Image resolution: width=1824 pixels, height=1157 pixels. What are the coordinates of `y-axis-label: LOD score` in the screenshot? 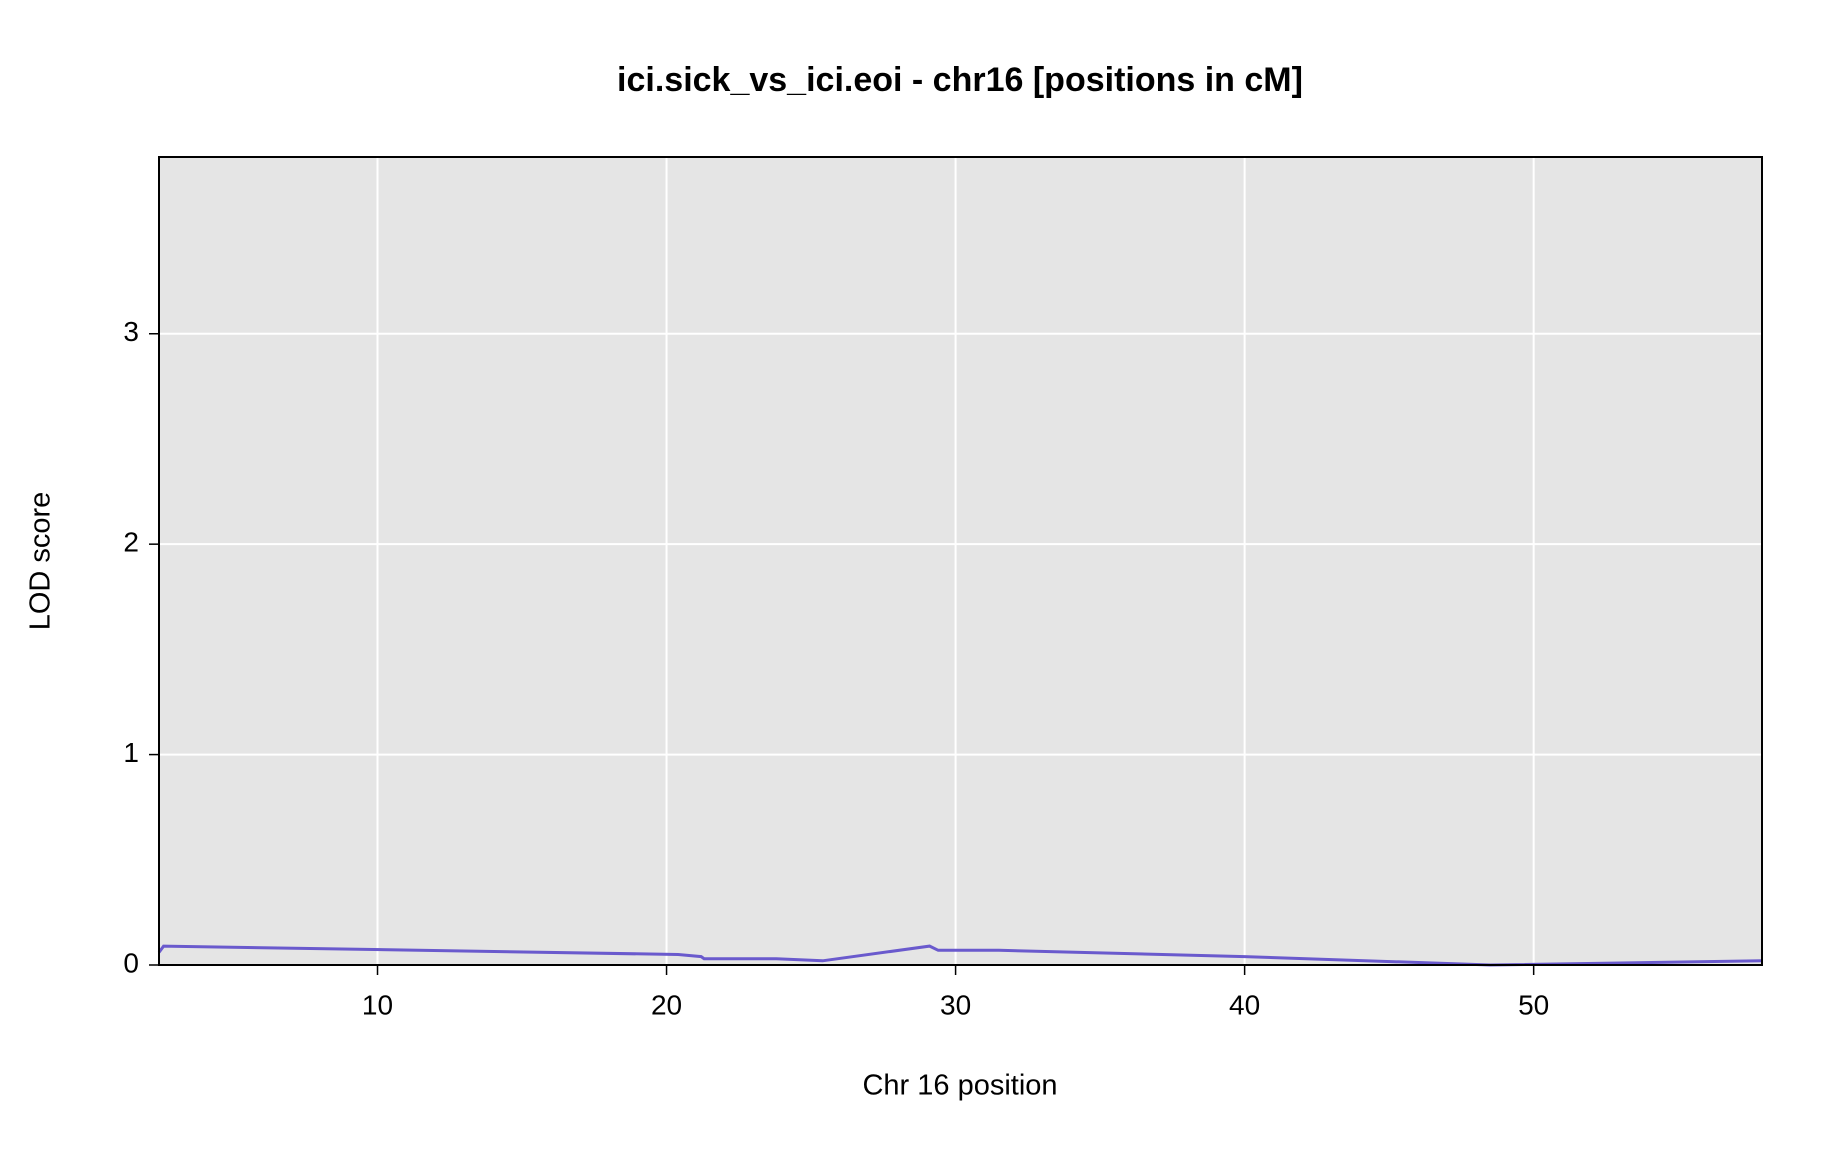 It's located at (41, 561).